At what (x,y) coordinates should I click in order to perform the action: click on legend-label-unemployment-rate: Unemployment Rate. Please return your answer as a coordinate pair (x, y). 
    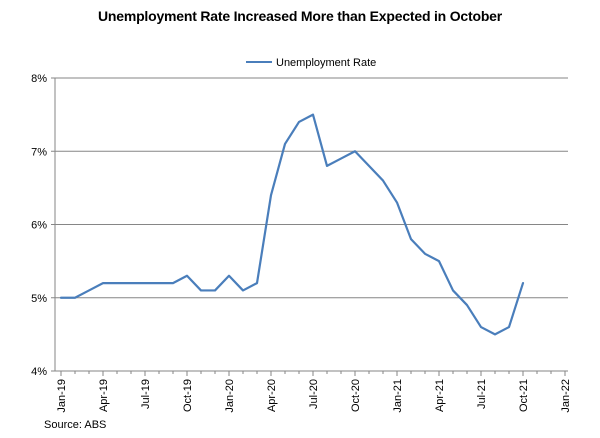
    Looking at the image, I should click on (326, 63).